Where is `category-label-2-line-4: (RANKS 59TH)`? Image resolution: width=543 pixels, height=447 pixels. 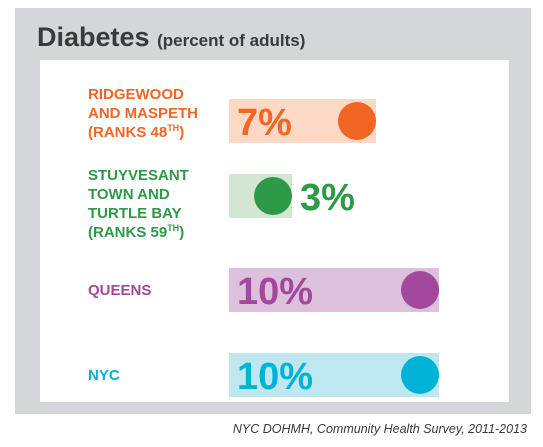
category-label-2-line-4: (RANKS 59TH) is located at coordinates (136, 232).